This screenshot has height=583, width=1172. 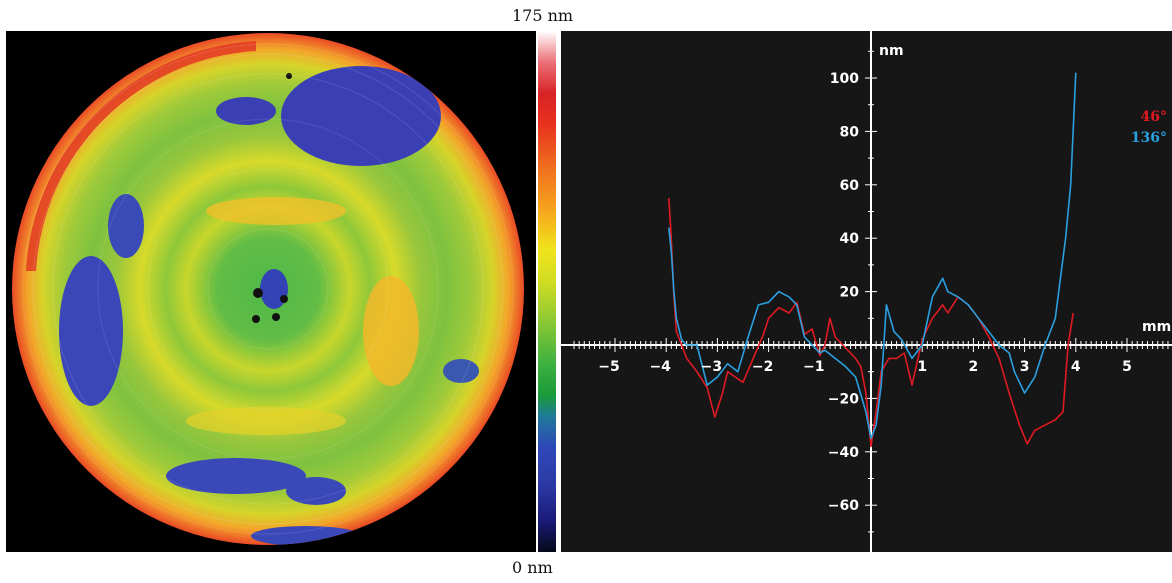 What do you see at coordinates (850, 239) in the screenshot?
I see `y-tick-label: 40` at bounding box center [850, 239].